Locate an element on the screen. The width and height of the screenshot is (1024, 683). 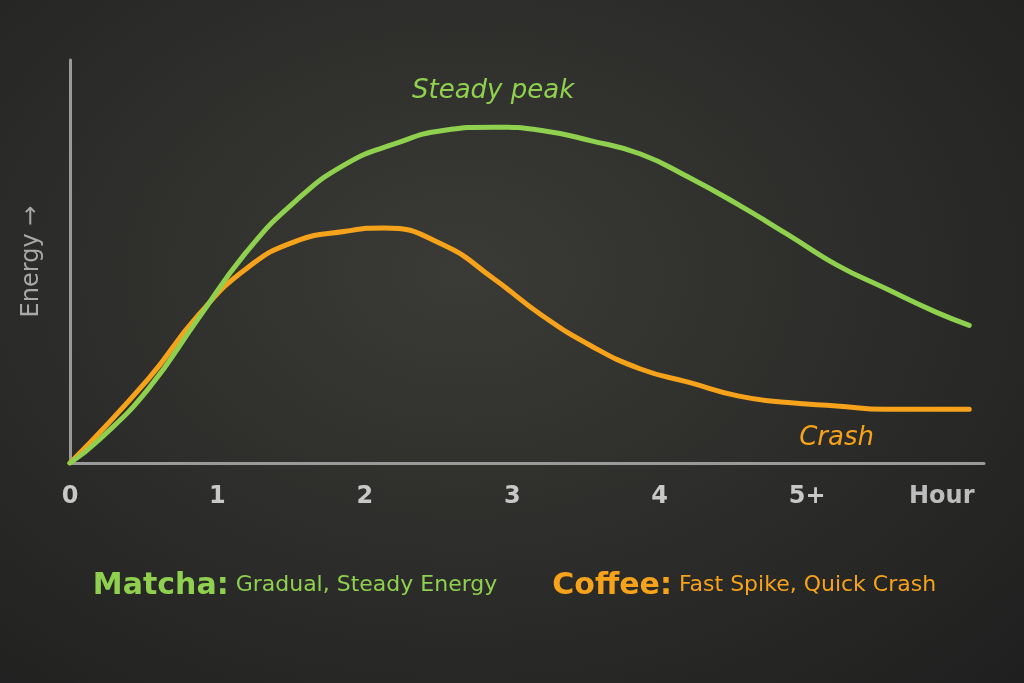
annotation: Steady peak is located at coordinates (493, 89).